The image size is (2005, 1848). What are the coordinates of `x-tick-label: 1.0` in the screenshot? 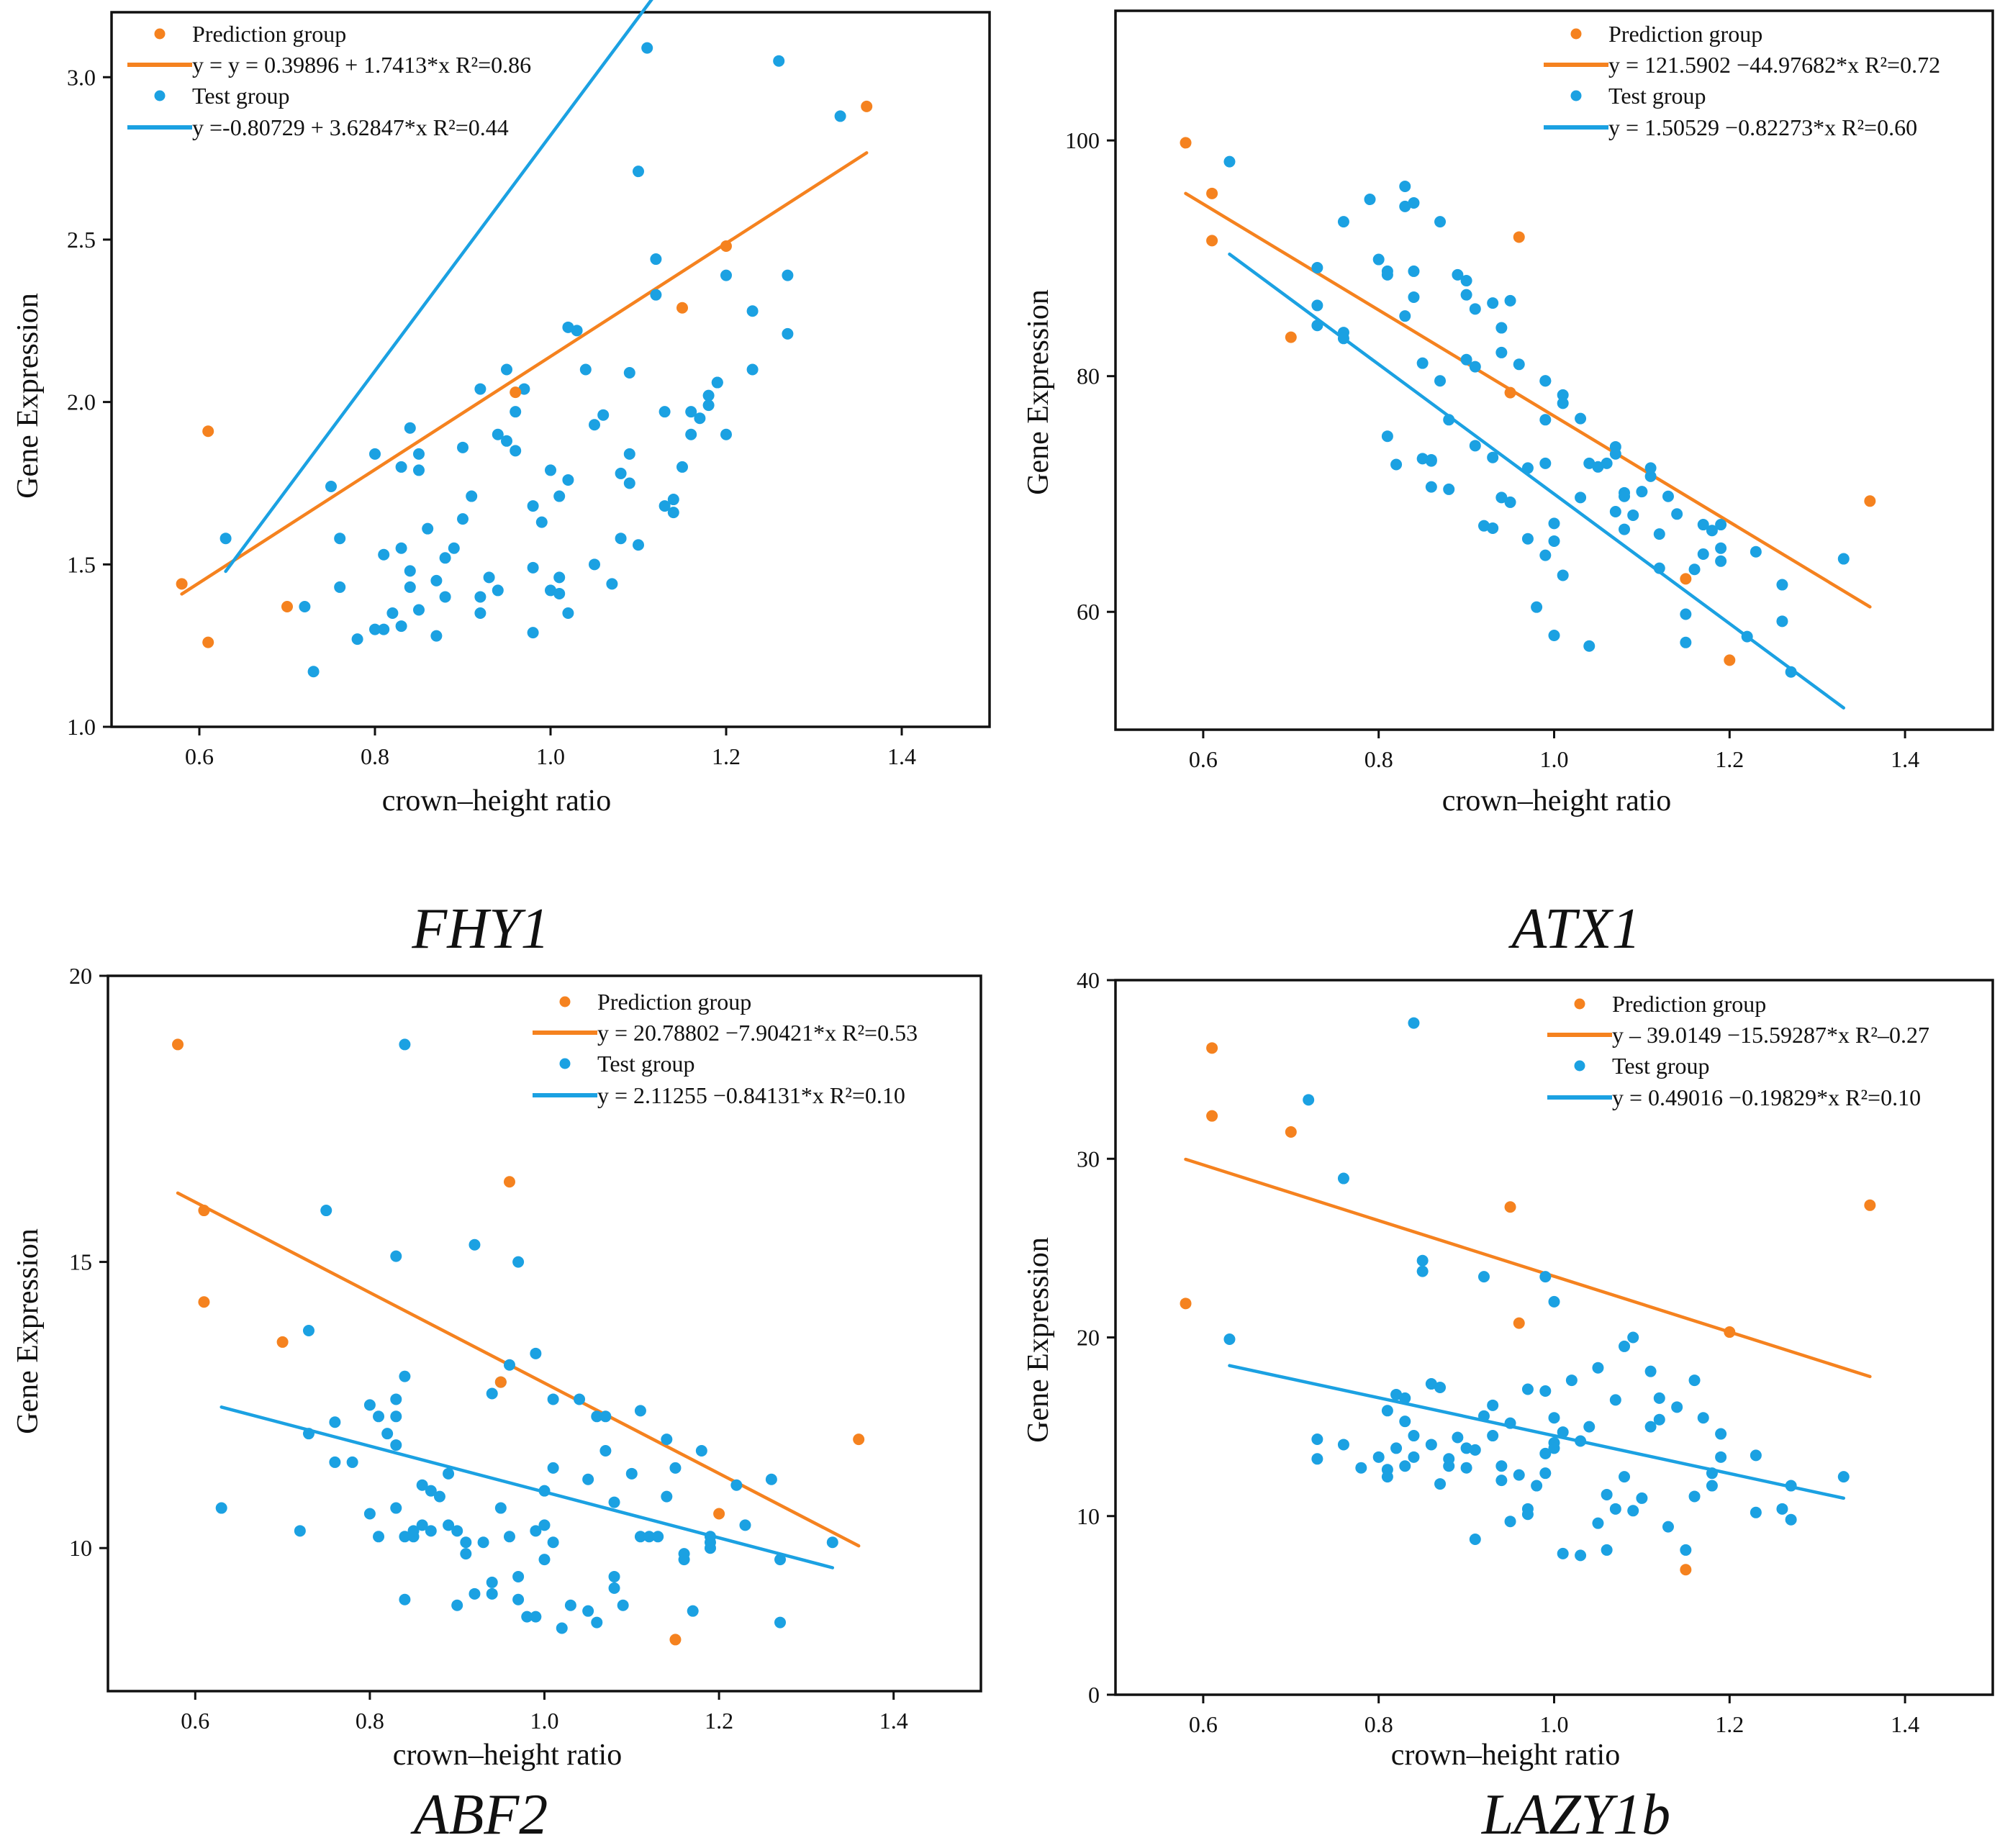 It's located at (1554, 759).